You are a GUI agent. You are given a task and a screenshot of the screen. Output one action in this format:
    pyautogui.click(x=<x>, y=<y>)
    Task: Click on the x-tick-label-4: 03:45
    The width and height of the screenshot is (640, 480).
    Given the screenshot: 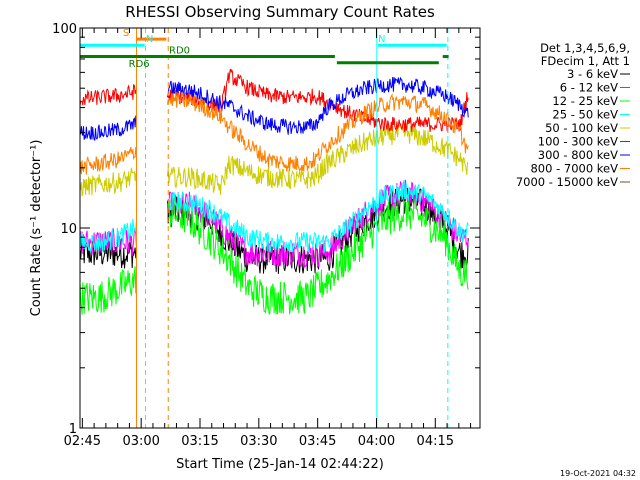 What is the action you would take?
    pyautogui.click(x=317, y=441)
    